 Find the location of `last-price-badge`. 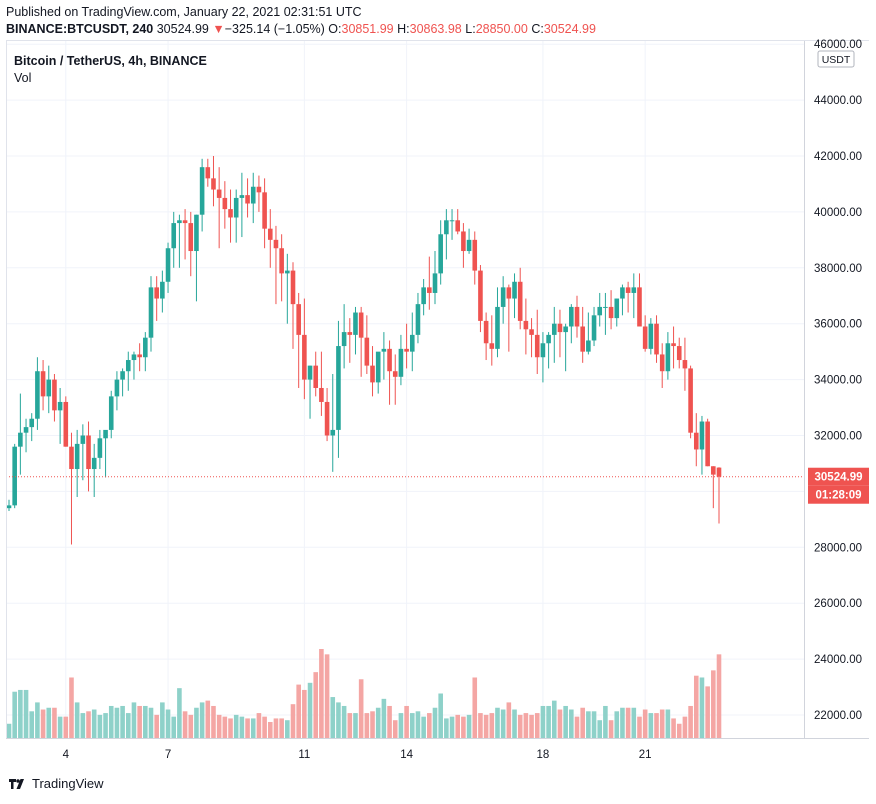

last-price-badge is located at coordinates (838, 476).